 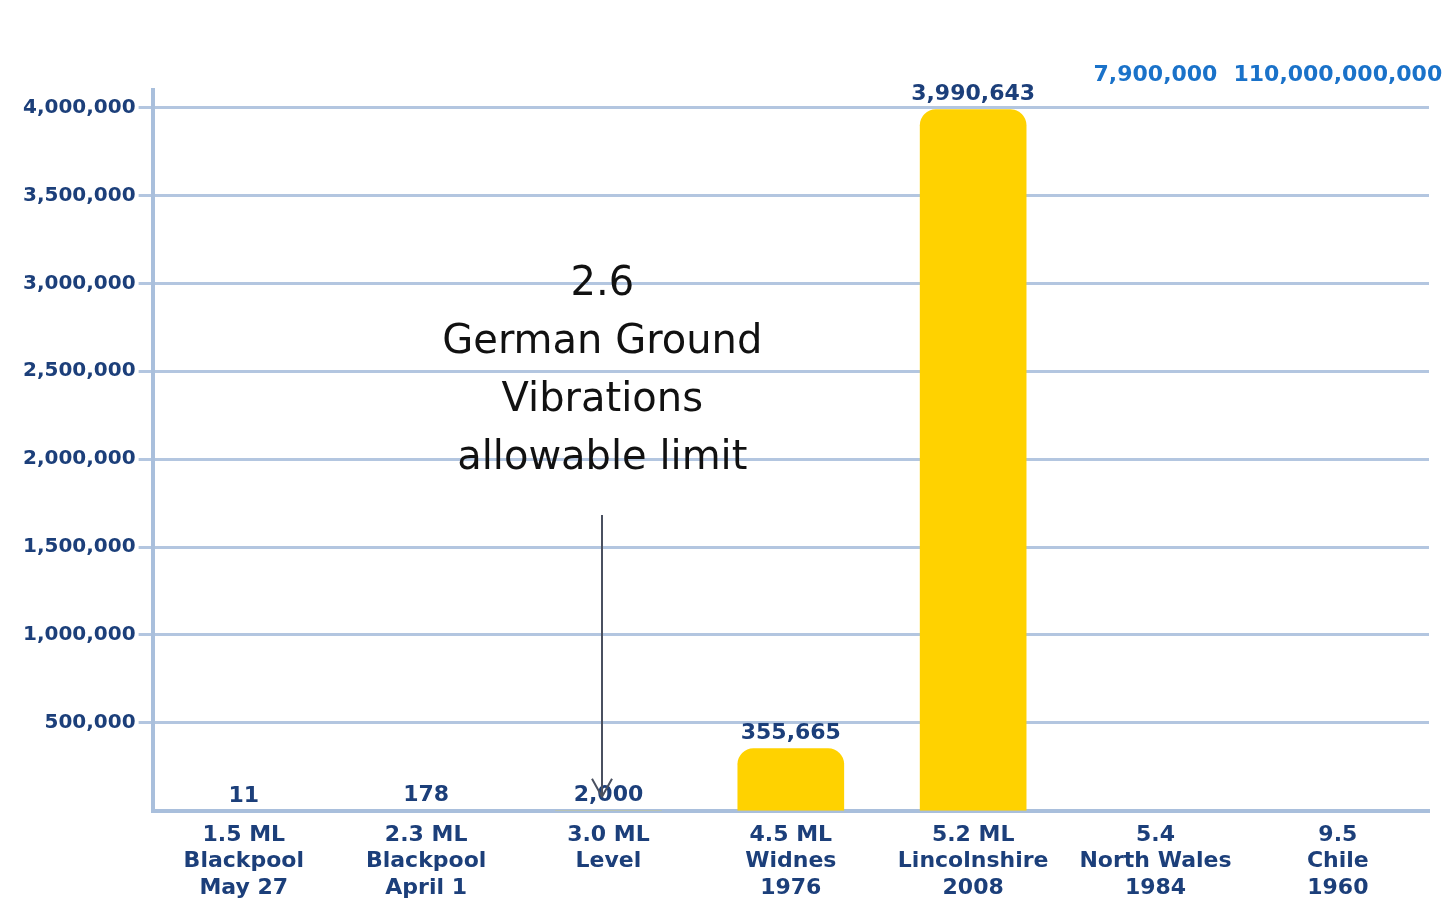 I want to click on annotation: 2.6 German Ground Vibrations allowable limit, so click(x=602, y=368).